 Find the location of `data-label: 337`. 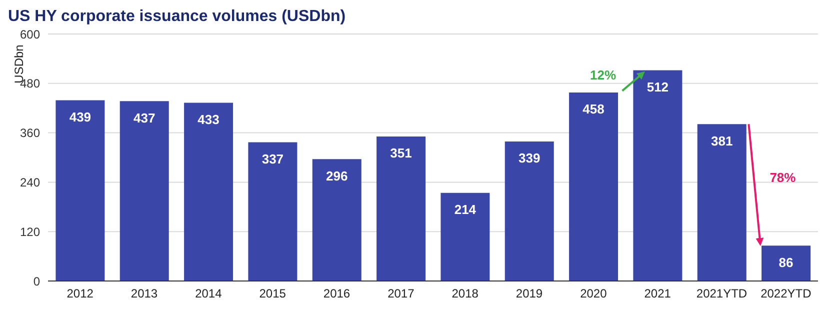

data-label: 337 is located at coordinates (273, 159).